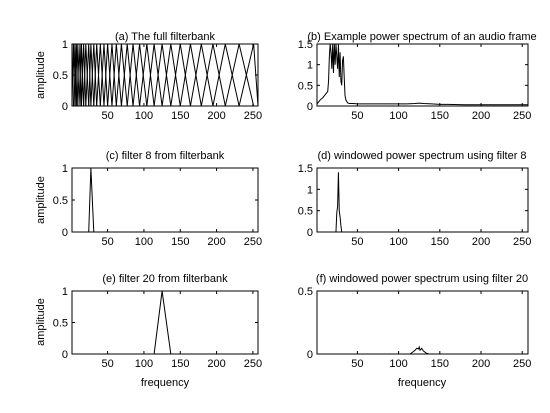 The width and height of the screenshot is (550, 413). What do you see at coordinates (41, 322) in the screenshot?
I see `panel-e-ylabel: amplitude` at bounding box center [41, 322].